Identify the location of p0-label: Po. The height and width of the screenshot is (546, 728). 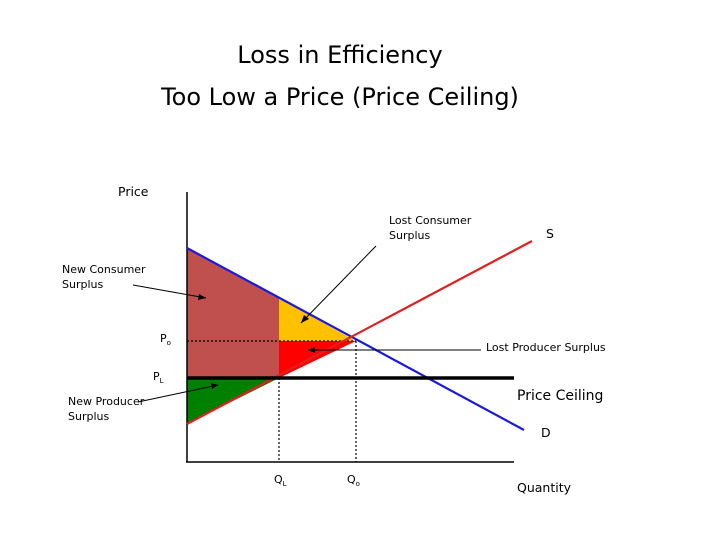
(165, 340).